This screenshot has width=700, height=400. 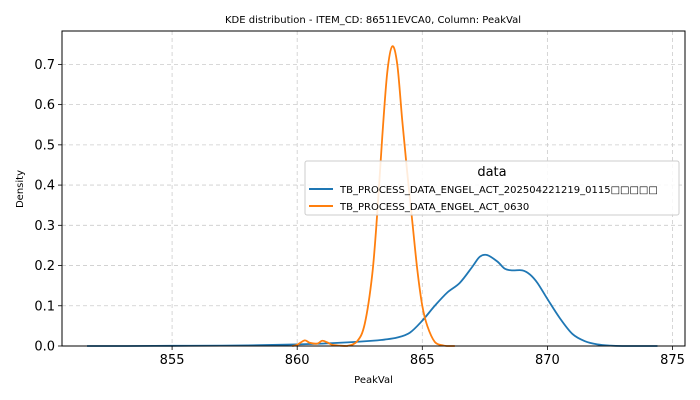 I want to click on y-tick-label: 0.7, so click(x=44, y=65).